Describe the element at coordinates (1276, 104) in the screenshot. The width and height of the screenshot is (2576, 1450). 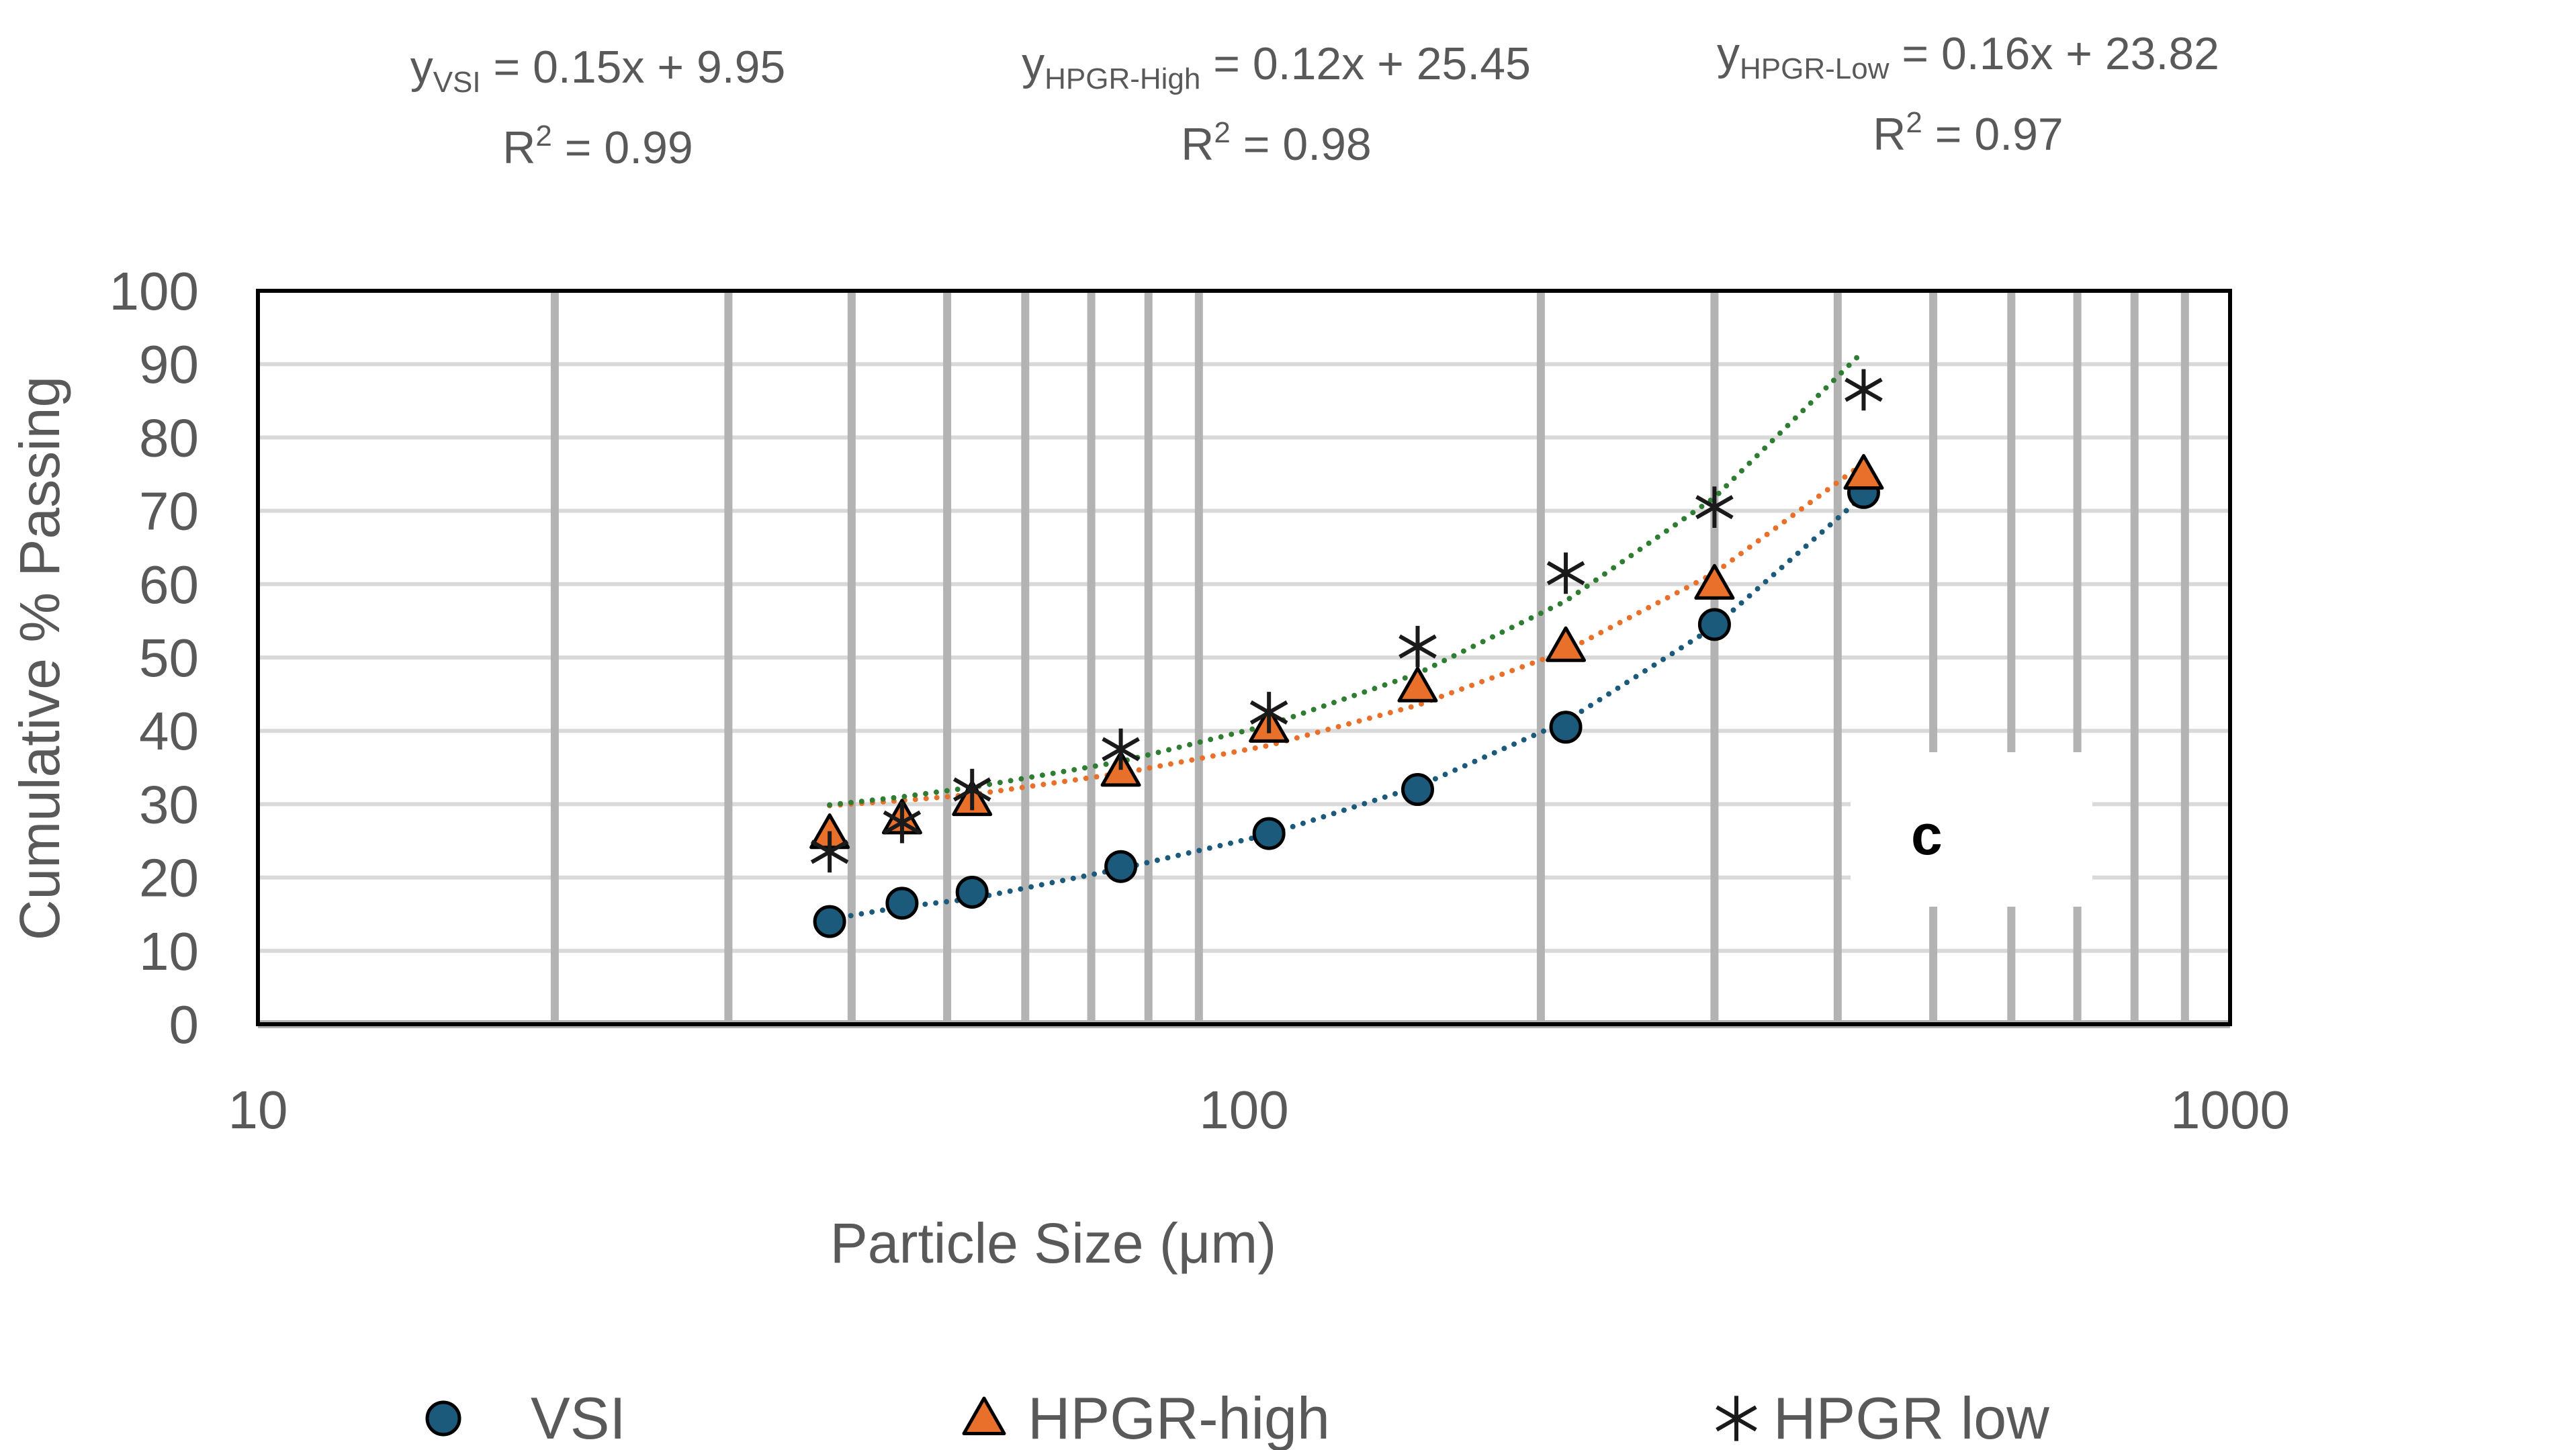
I see `equation-hpgr-high: yHPGR-High = 0.12x + 25.45 R2 = 0.98` at that location.